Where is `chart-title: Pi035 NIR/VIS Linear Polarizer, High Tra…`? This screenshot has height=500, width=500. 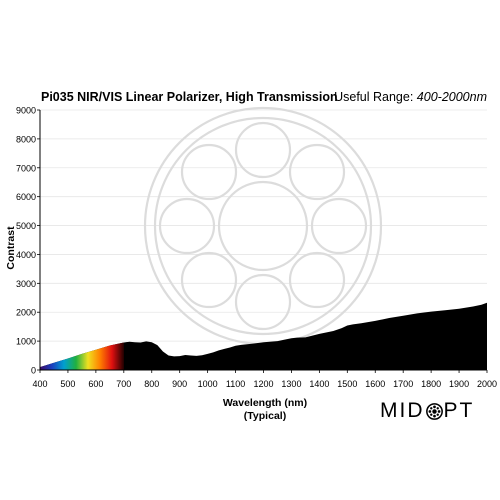
chart-title: Pi035 NIR/VIS Linear Polarizer, High Tra… is located at coordinates (189, 97).